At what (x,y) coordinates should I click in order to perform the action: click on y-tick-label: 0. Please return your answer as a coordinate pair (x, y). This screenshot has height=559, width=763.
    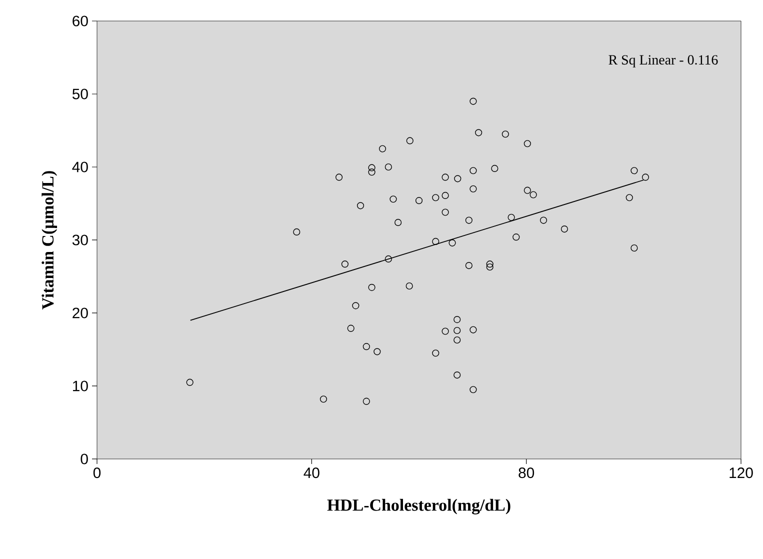
    Looking at the image, I should click on (84, 459).